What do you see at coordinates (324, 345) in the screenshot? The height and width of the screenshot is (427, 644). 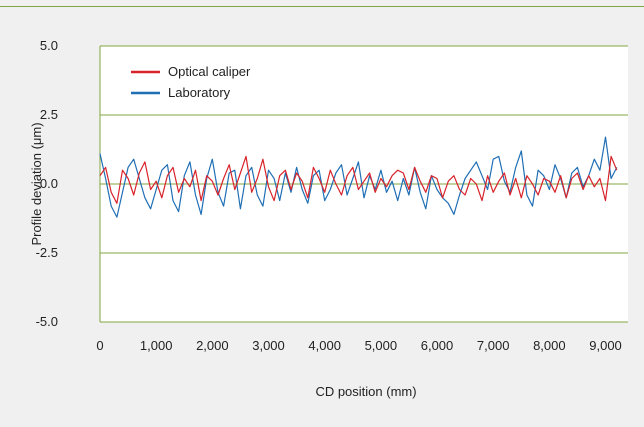 I see `x-tick-label: 4,000` at bounding box center [324, 345].